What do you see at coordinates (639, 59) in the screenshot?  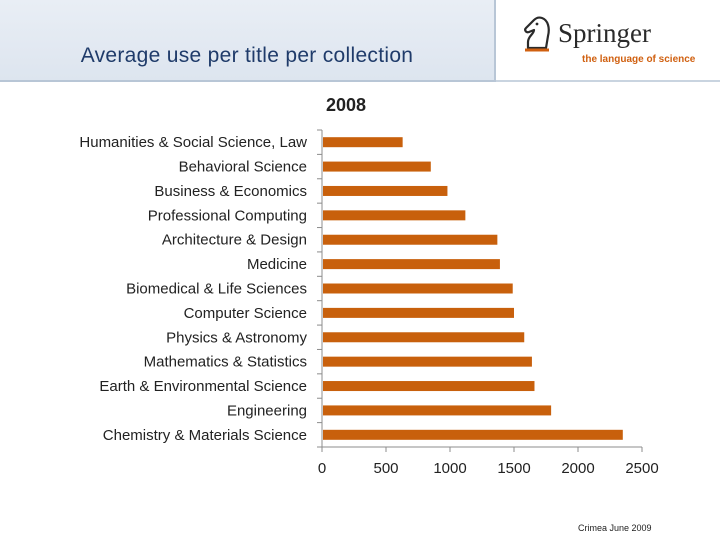 I see `logo-tagline: the language of science` at bounding box center [639, 59].